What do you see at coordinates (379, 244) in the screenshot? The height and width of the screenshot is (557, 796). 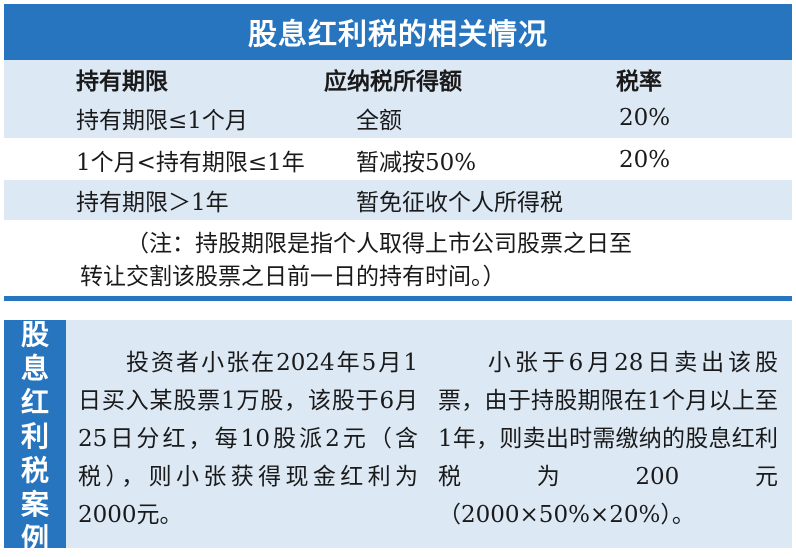 I see `note-line-1-text: （注：持股期限是指个人取得上市公司股票之日至` at bounding box center [379, 244].